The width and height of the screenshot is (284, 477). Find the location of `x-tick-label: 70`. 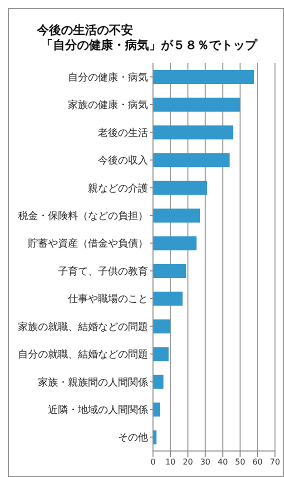

x-tick-label: 70 is located at coordinates (275, 462).